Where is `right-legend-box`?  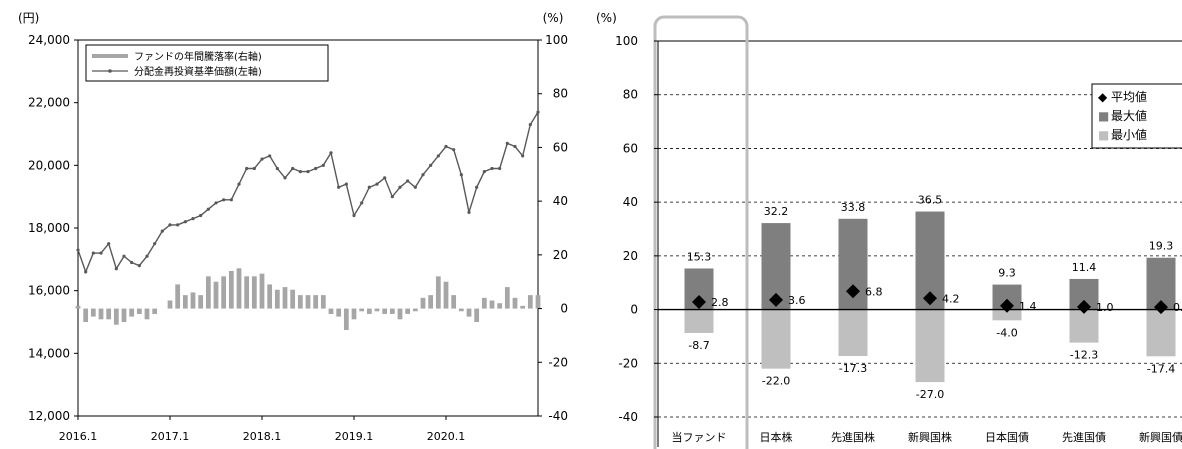 right-legend-box is located at coordinates (1136, 116).